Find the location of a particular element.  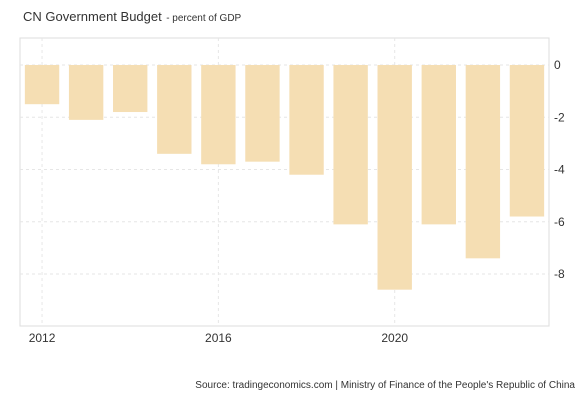

bar-2013 is located at coordinates (86, 92).